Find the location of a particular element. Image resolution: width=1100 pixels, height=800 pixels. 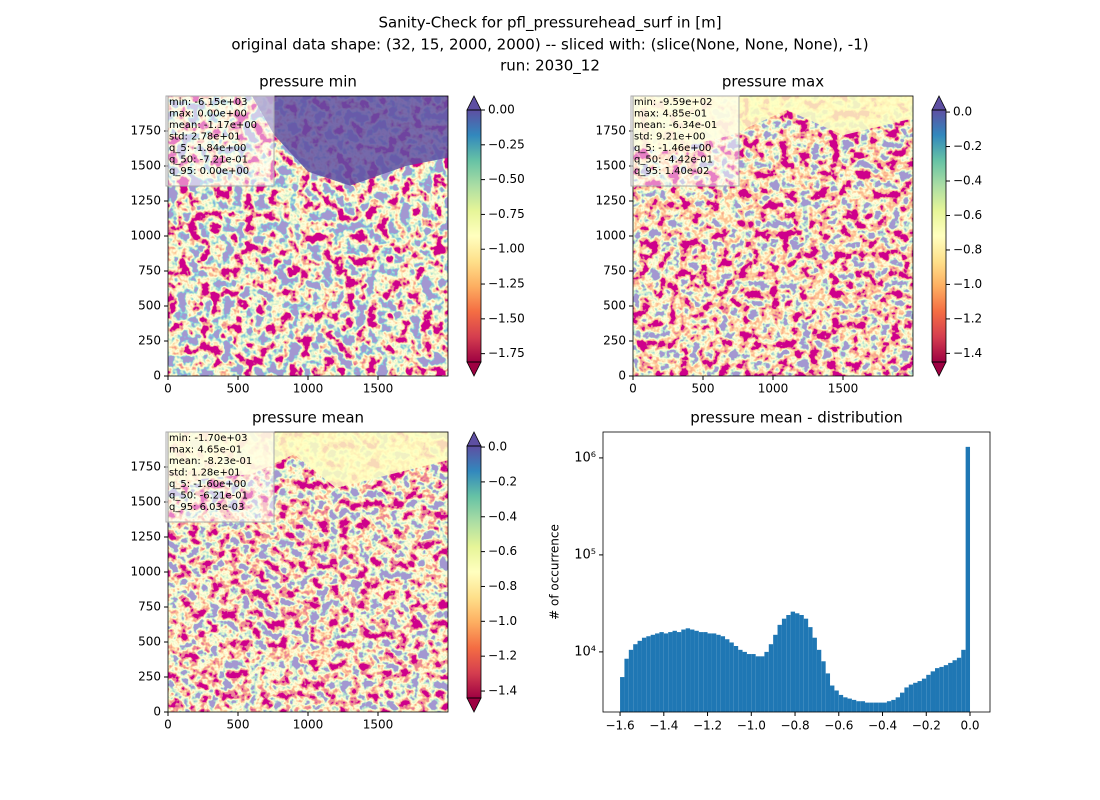

colorbar-tick-label: −0.6 is located at coordinates (502, 551).